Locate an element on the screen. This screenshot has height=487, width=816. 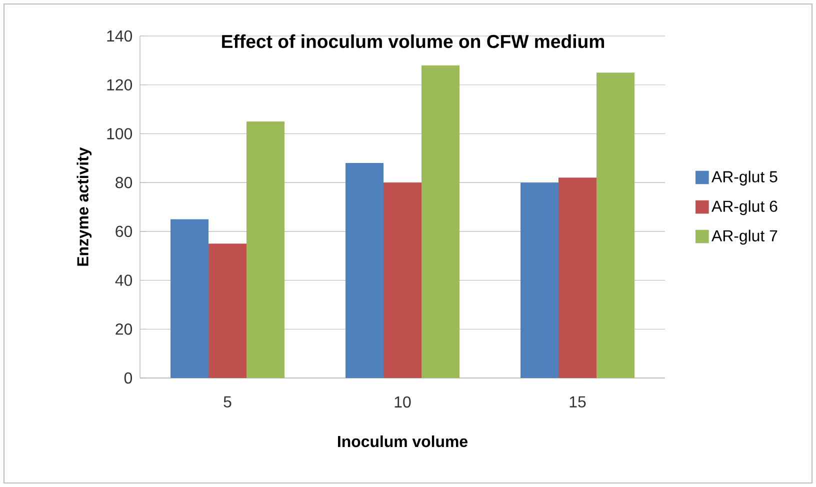
y-tick-label: 80 is located at coordinates (124, 182).